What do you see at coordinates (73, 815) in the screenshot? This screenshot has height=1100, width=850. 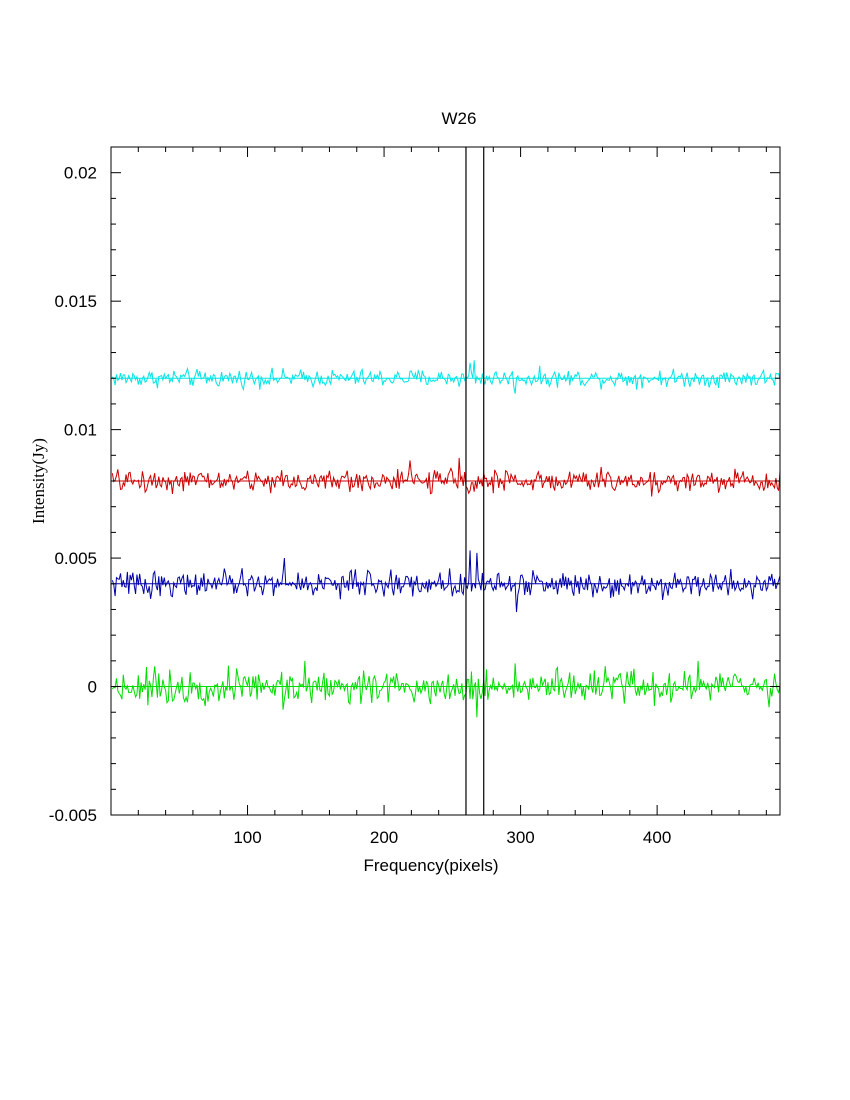 I see `y-tick-label: -0.005` at bounding box center [73, 815].